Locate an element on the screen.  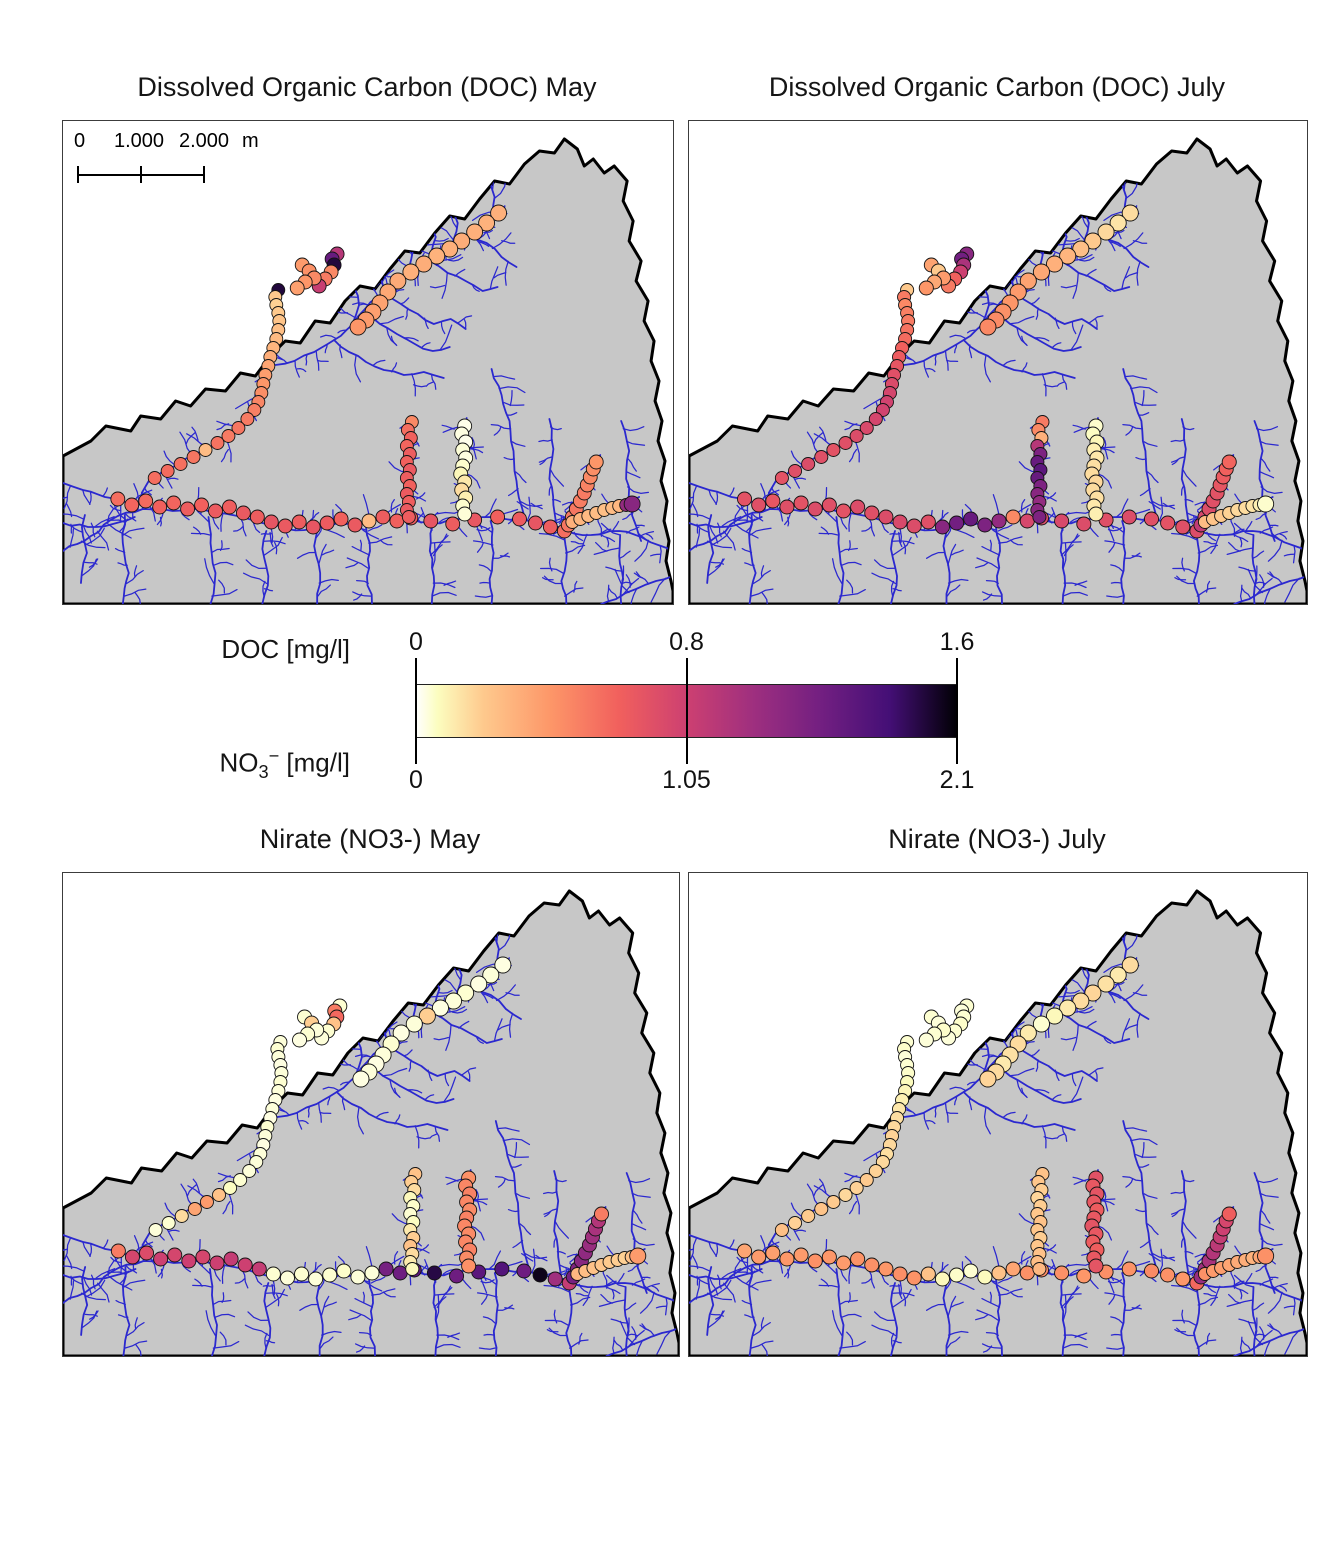
map-panel-doc-july is located at coordinates (998, 362).